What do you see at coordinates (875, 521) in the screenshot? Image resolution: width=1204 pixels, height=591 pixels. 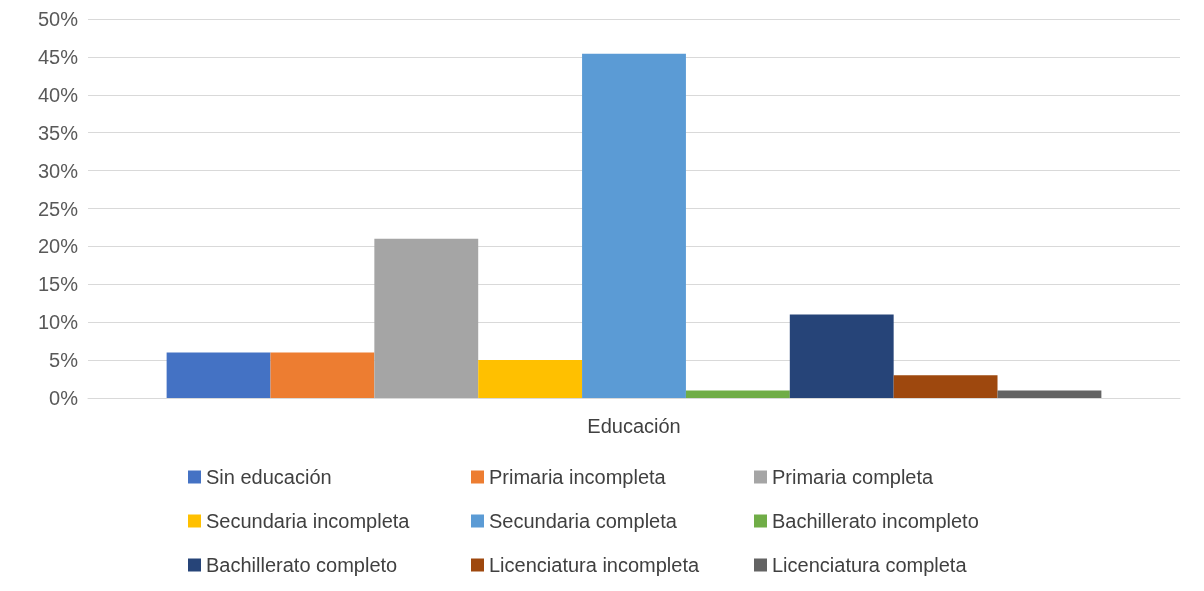 I see `legend-label: Bachillerato incompleto` at bounding box center [875, 521].